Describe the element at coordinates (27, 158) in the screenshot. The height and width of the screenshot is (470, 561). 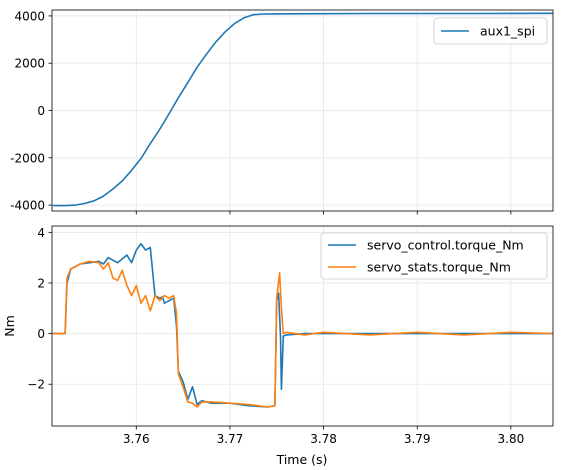
I see `top-ytick-label-1: -2000` at that location.